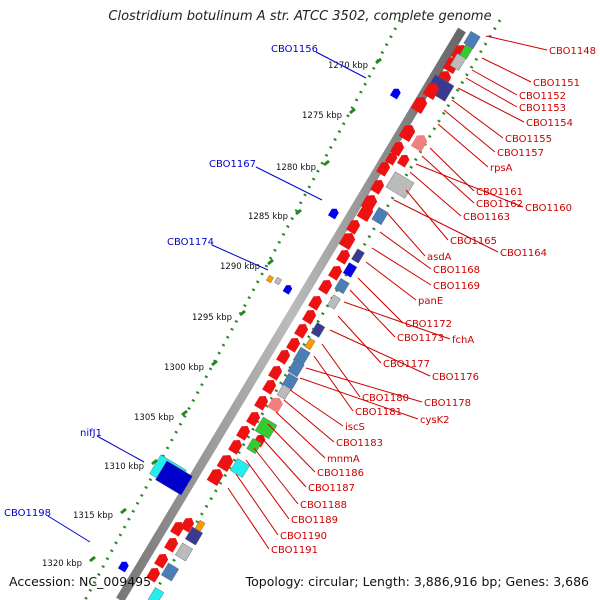 The width and height of the screenshot is (600, 600). Describe the element at coordinates (124, 467) in the screenshot. I see `ruler-label: 1310 kbp` at that location.